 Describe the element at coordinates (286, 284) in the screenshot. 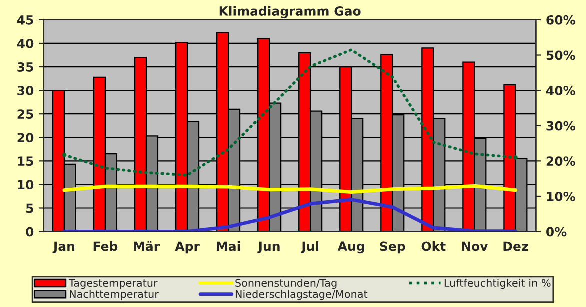

I see `legend-label: Sonnenstunden/Tag` at that location.